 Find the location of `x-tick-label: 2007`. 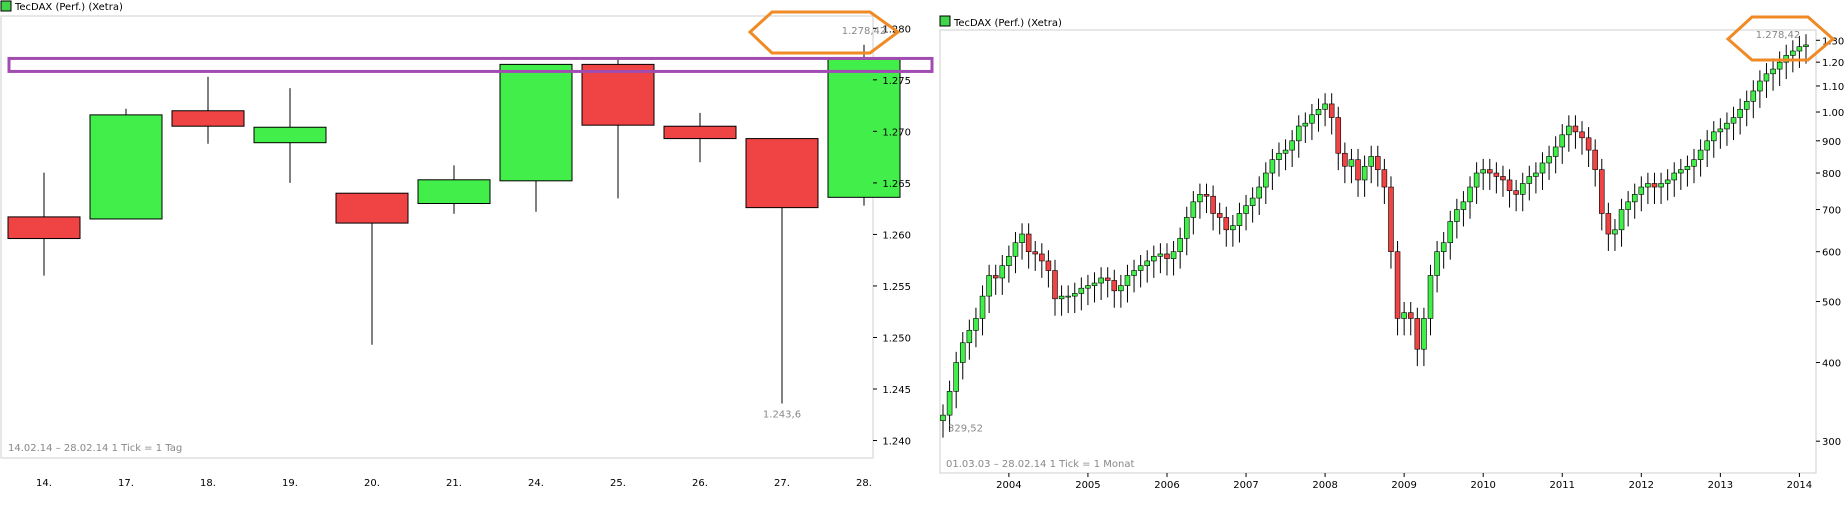

x-tick-label: 2007 is located at coordinates (1245, 485).